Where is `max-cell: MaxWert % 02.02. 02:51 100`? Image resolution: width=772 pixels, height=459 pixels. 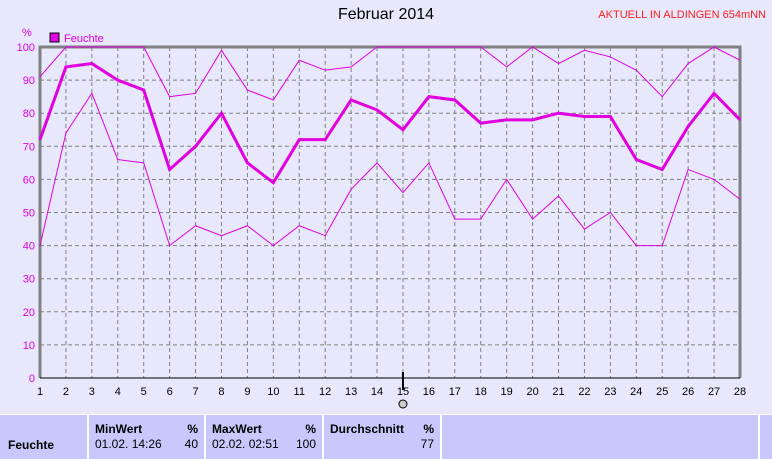
max-cell: MaxWert % 02.02. 02:51 100 is located at coordinates (263, 437).